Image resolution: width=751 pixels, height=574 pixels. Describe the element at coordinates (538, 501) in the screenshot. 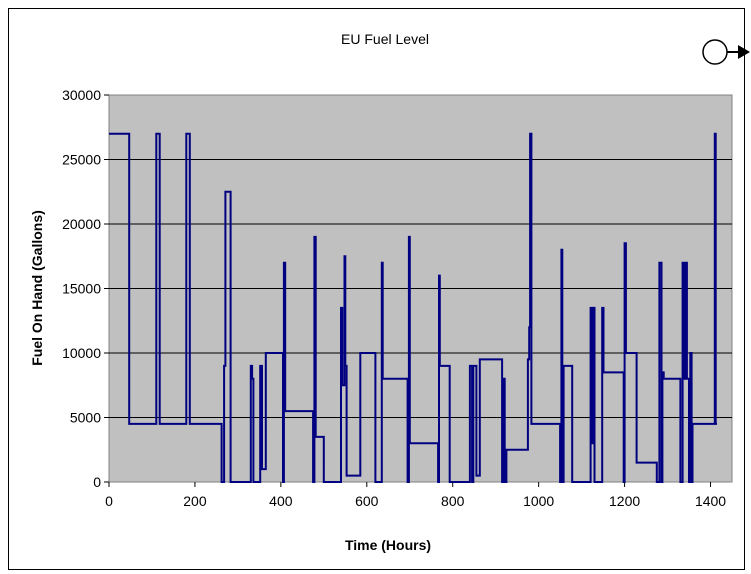

I see `x-tick-label: 1000` at that location.